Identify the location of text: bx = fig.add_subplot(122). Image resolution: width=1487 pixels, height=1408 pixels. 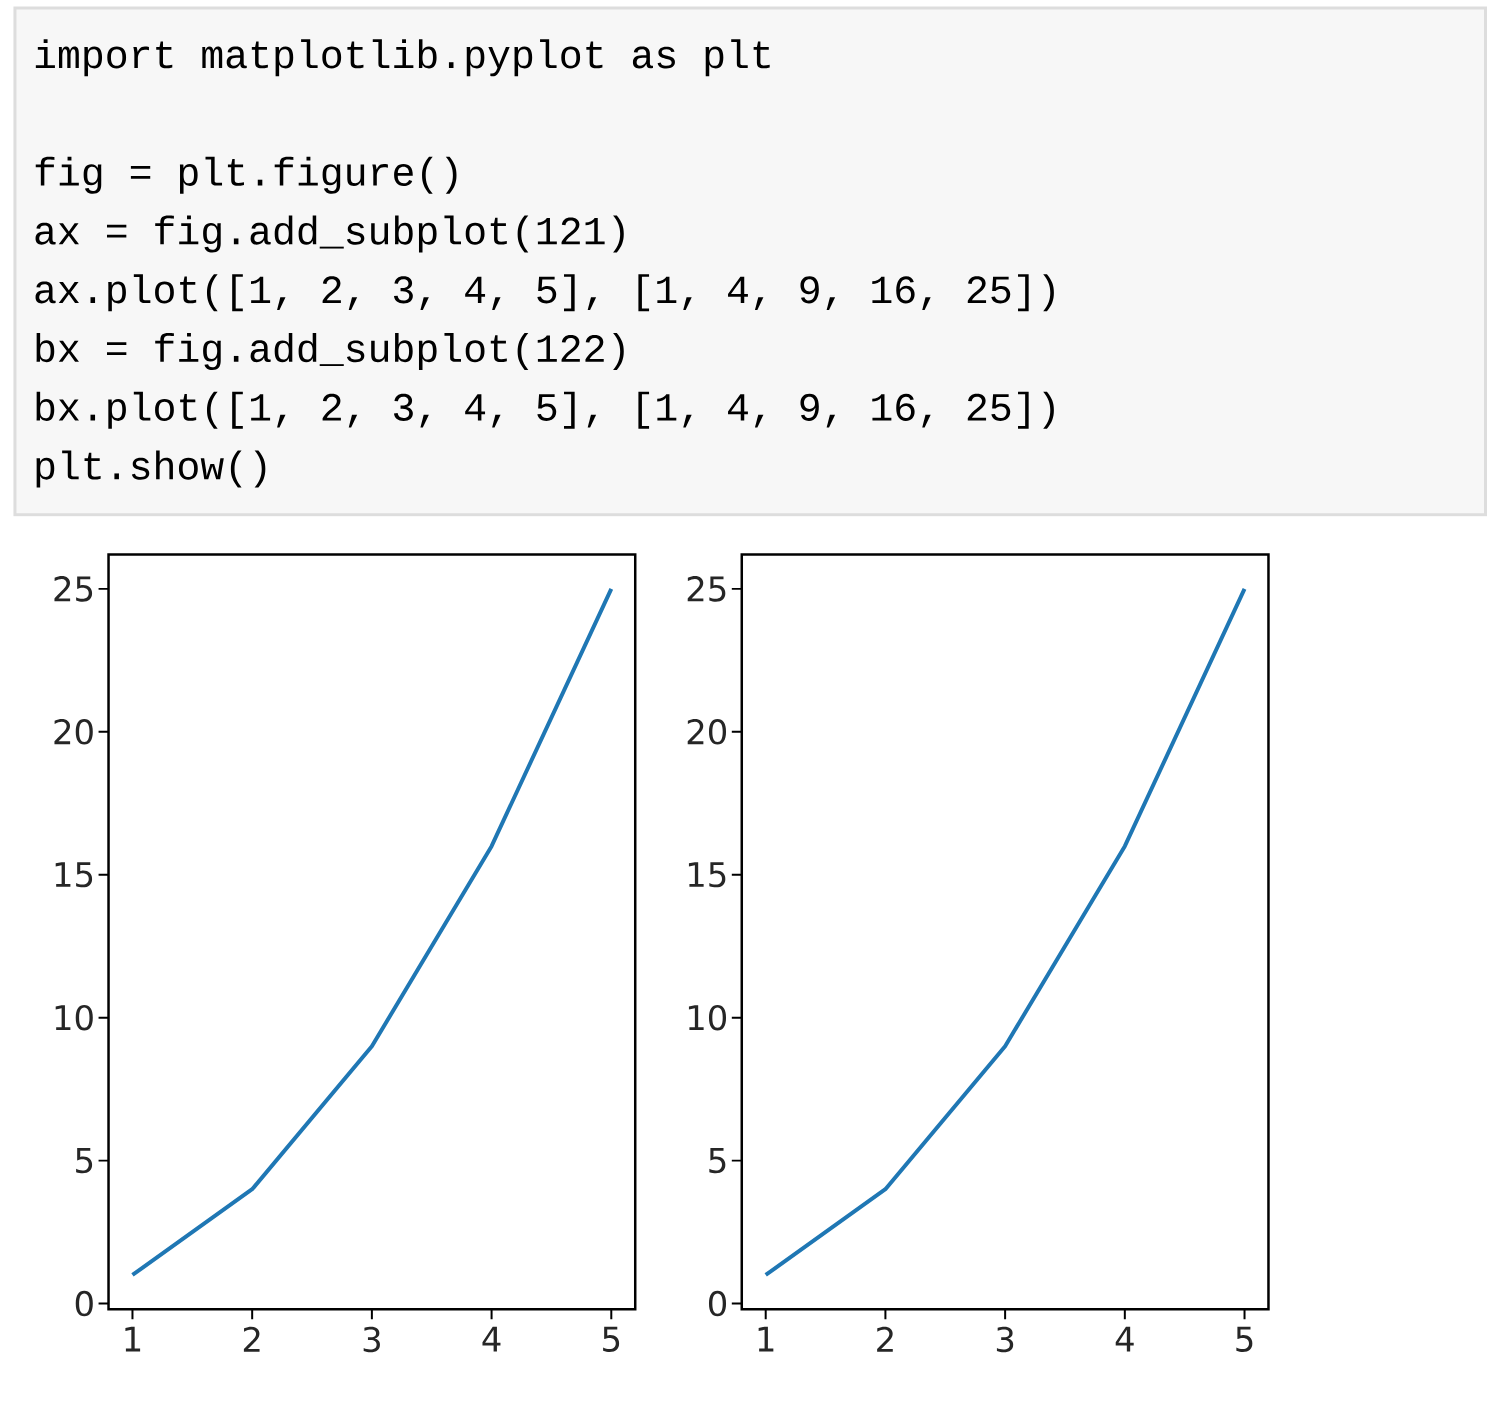
(330, 351).